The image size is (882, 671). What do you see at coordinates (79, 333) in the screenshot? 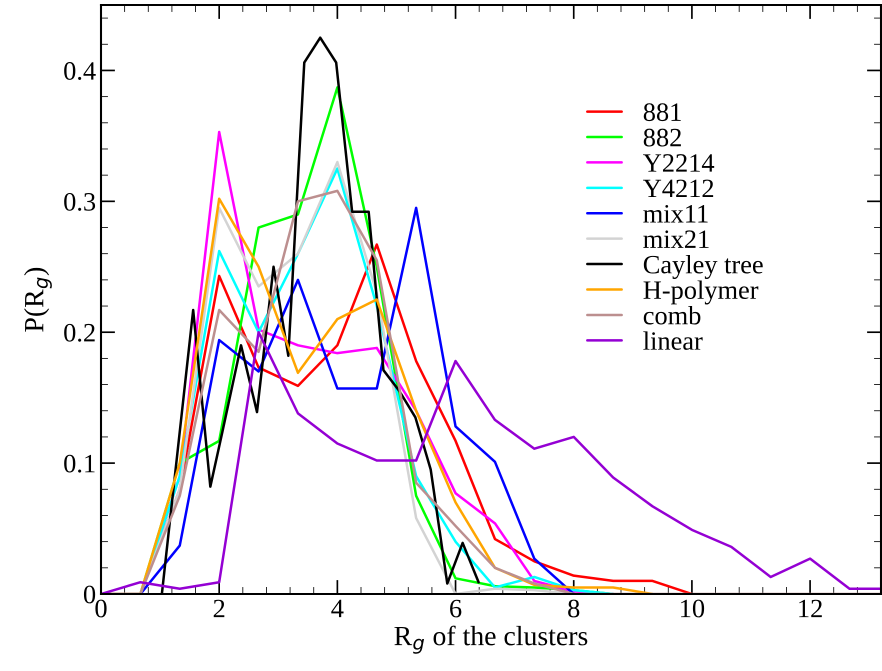
I see `y-tick-label: 0.2` at bounding box center [79, 333].